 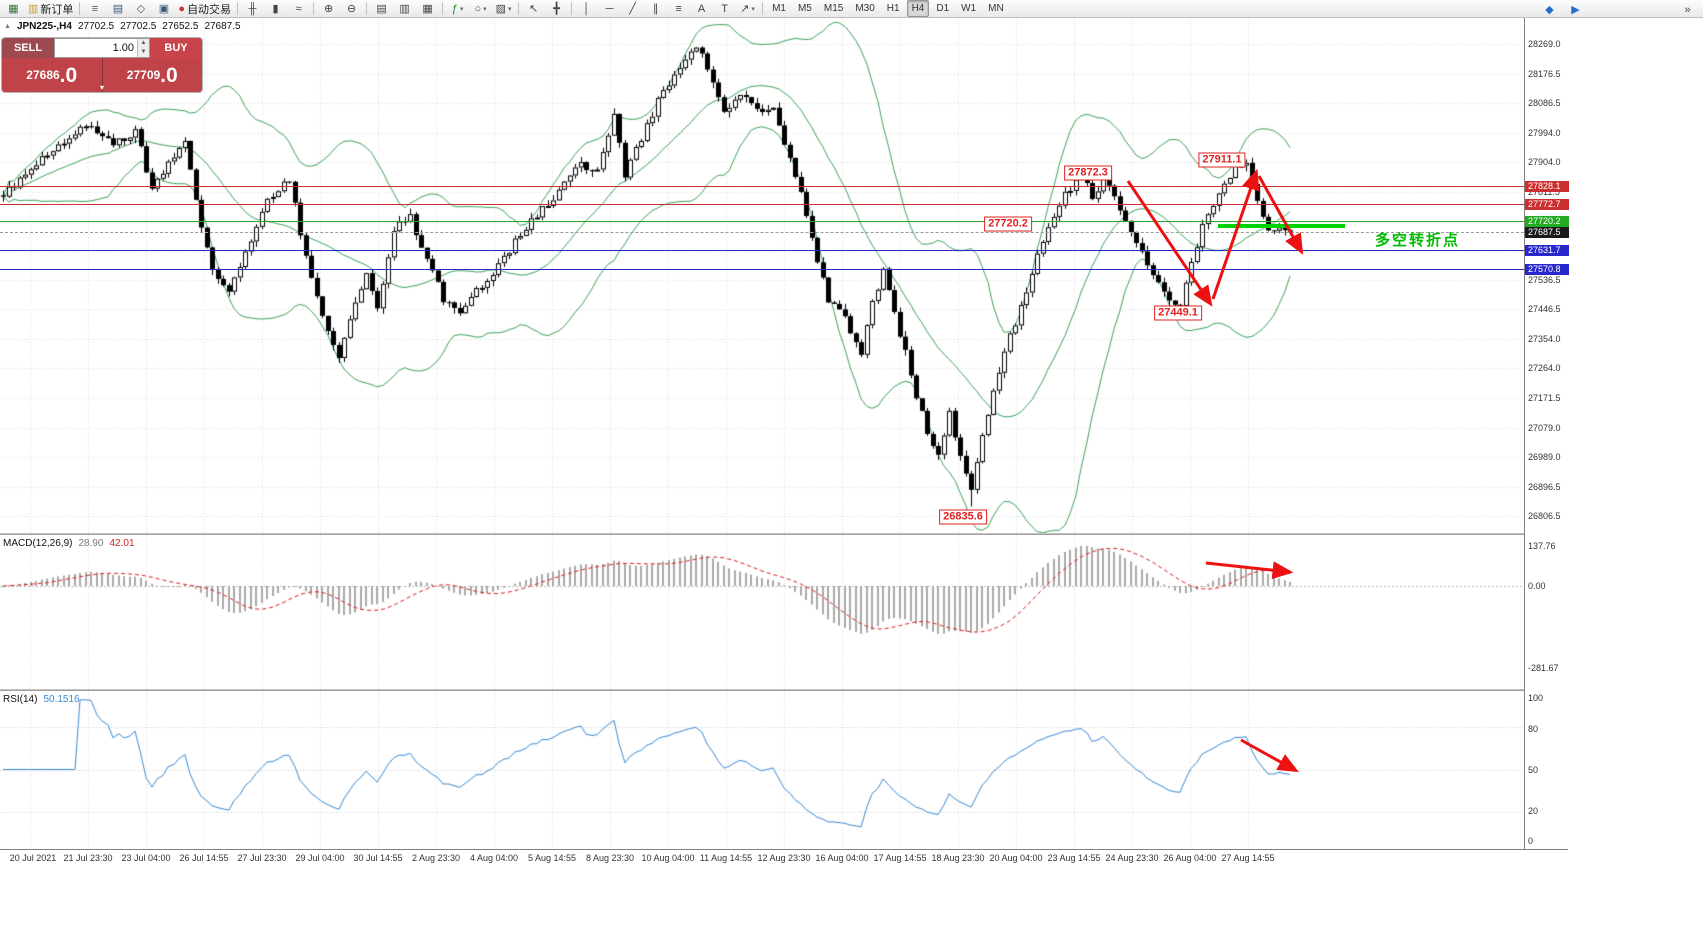 I want to click on timeframe-h4-button: H4, so click(x=918, y=8).